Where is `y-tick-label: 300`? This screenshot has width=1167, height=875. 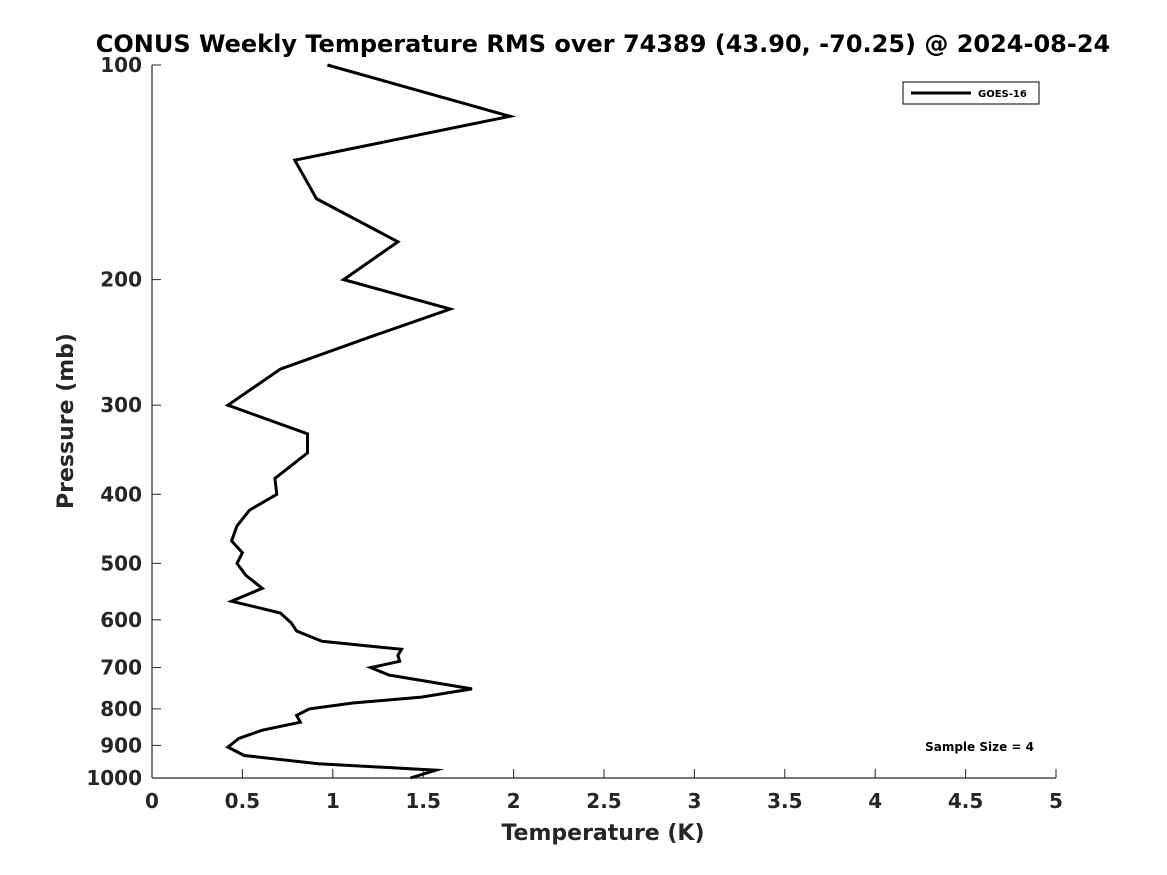
y-tick-label: 300 is located at coordinates (121, 405).